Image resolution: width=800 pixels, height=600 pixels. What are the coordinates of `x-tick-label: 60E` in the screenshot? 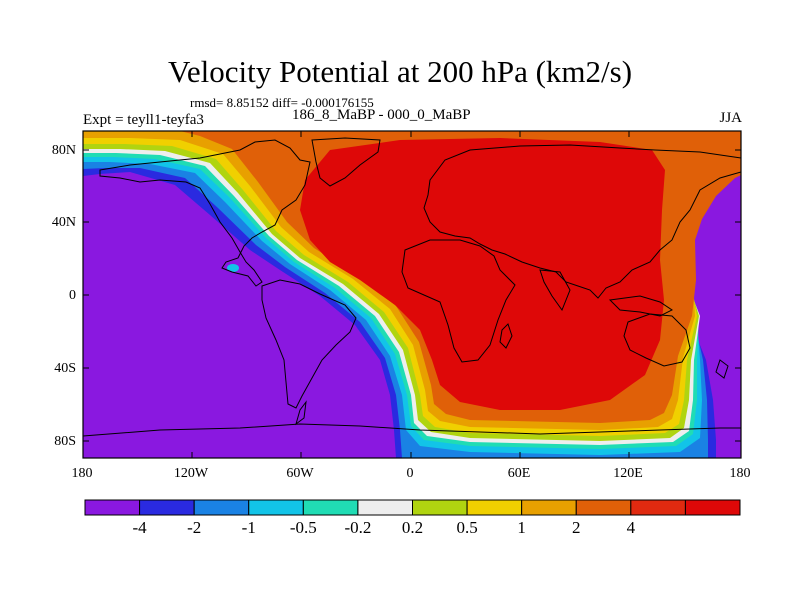 It's located at (519, 473).